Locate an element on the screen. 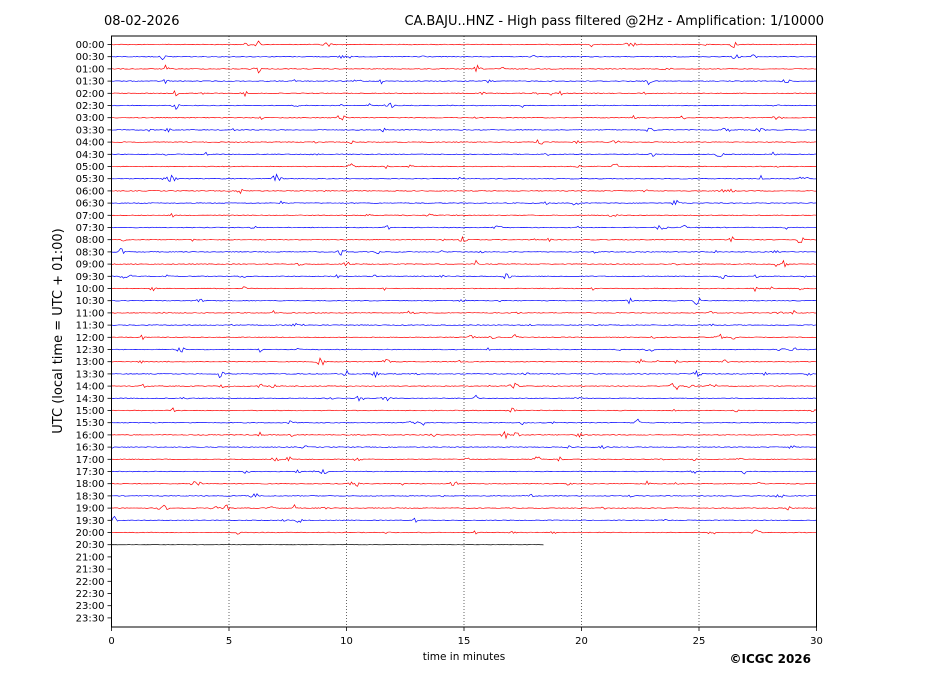 The width and height of the screenshot is (927, 696). y-tick-label: 03:30 is located at coordinates (90, 130).